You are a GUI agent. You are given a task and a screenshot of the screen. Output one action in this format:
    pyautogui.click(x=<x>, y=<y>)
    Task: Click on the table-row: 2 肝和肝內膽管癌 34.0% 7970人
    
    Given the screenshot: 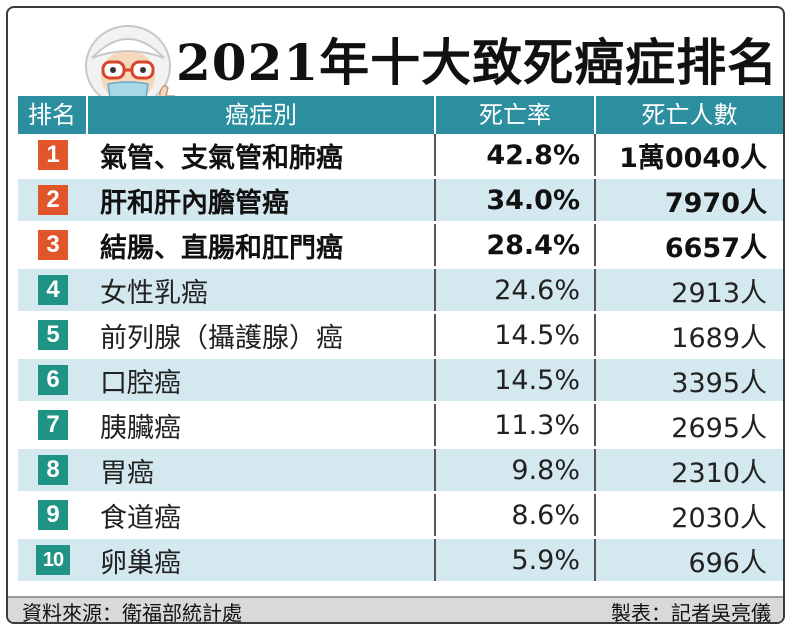 What is the action you would take?
    pyautogui.click(x=400, y=201)
    